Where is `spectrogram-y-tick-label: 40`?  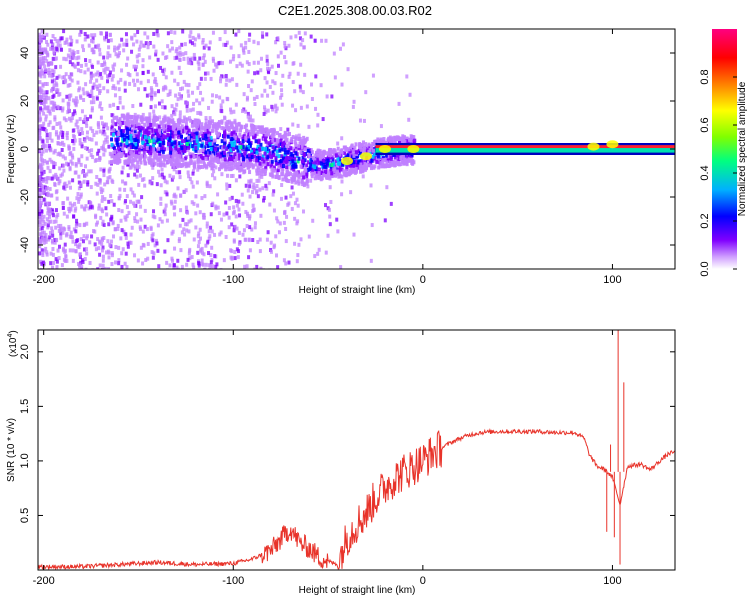 spectrogram-y-tick-label: 40 is located at coordinates (25, 53).